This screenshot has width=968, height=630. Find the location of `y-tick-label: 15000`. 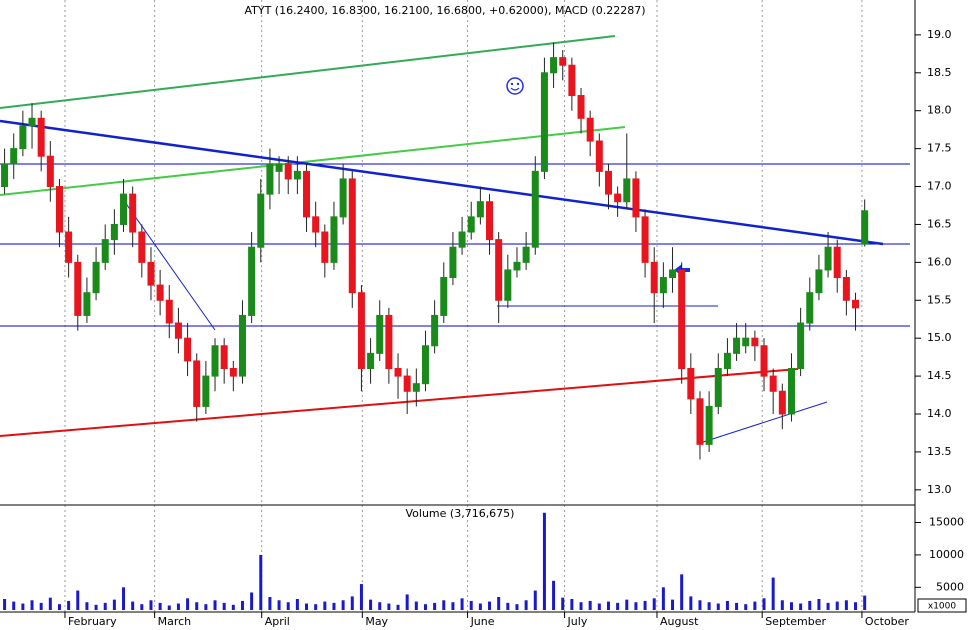

y-tick-label: 15000 is located at coordinates (946, 522).